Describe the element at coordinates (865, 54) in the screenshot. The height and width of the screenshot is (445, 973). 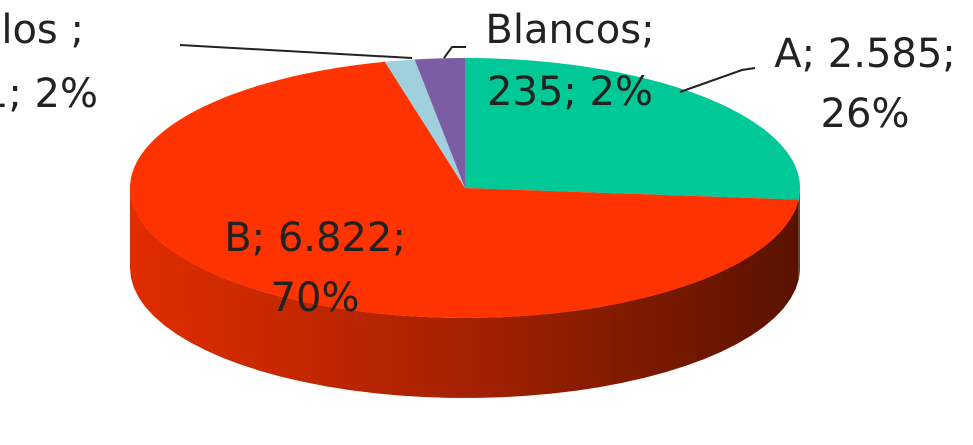
I see `data-label: A; 2.585;` at that location.